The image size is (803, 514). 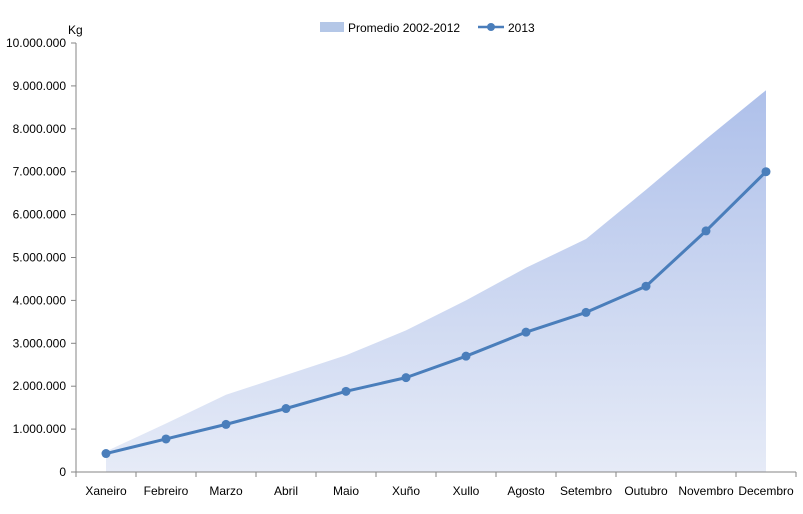 I want to click on y-tick-label: 6.000.000, so click(x=40, y=215).